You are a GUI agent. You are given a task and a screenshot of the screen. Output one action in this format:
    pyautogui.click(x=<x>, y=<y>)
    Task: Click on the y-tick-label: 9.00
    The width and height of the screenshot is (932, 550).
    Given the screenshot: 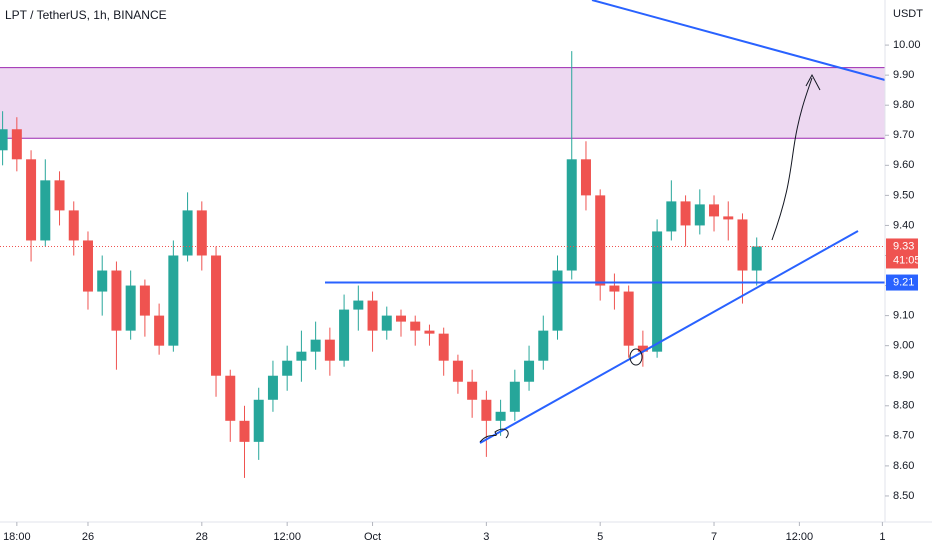 What is the action you would take?
    pyautogui.click(x=903, y=346)
    